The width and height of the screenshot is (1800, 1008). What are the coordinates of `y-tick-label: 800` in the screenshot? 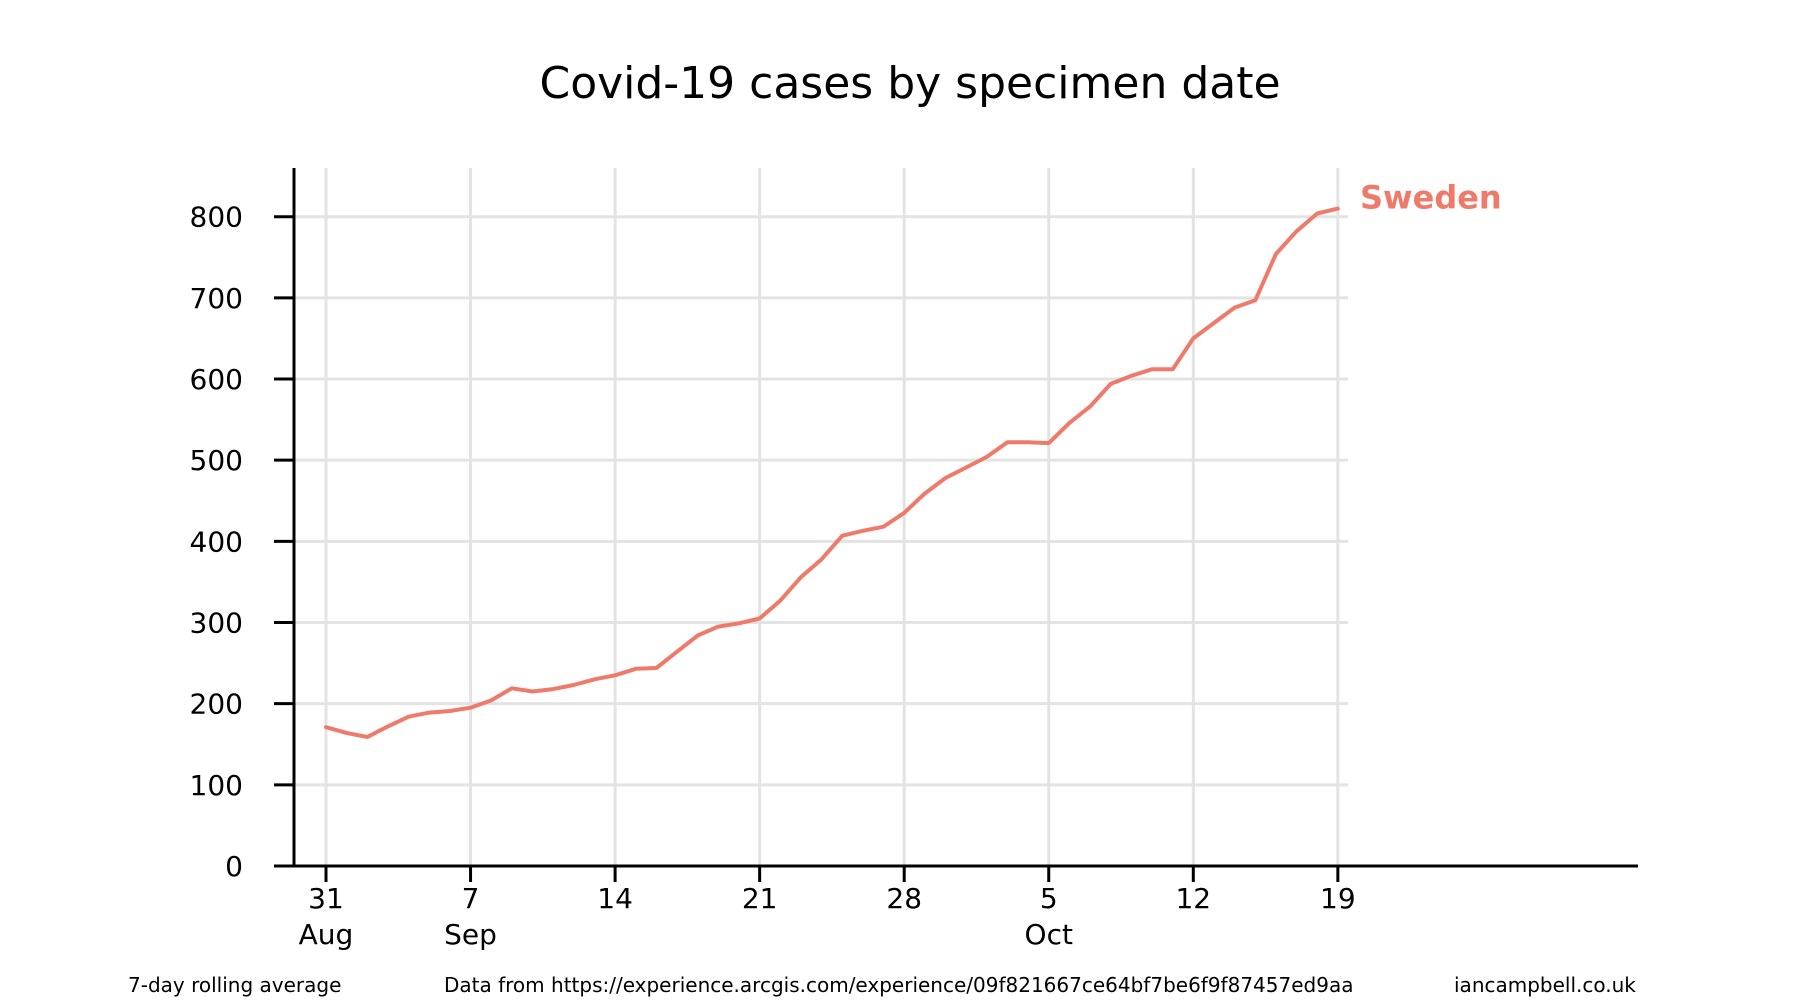 It's located at (216, 217).